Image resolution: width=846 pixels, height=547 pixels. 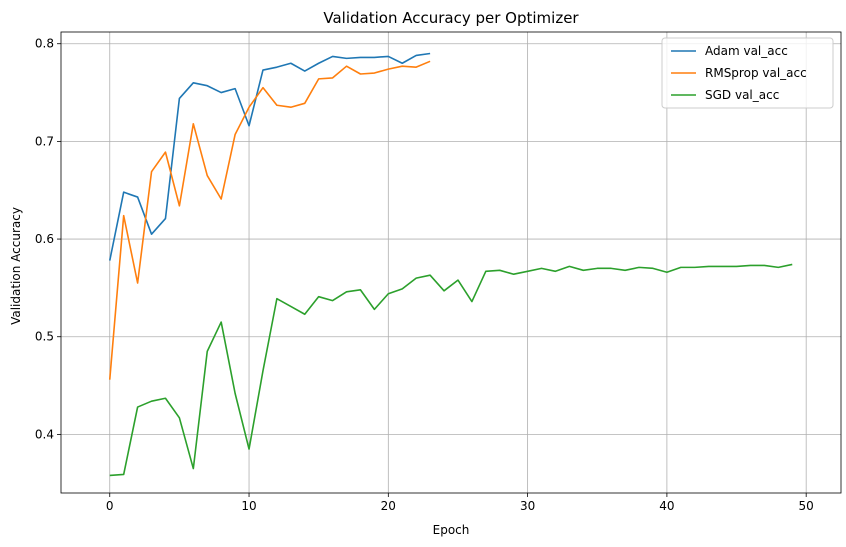 I want to click on y-tick-label: 0.7, so click(x=44, y=141).